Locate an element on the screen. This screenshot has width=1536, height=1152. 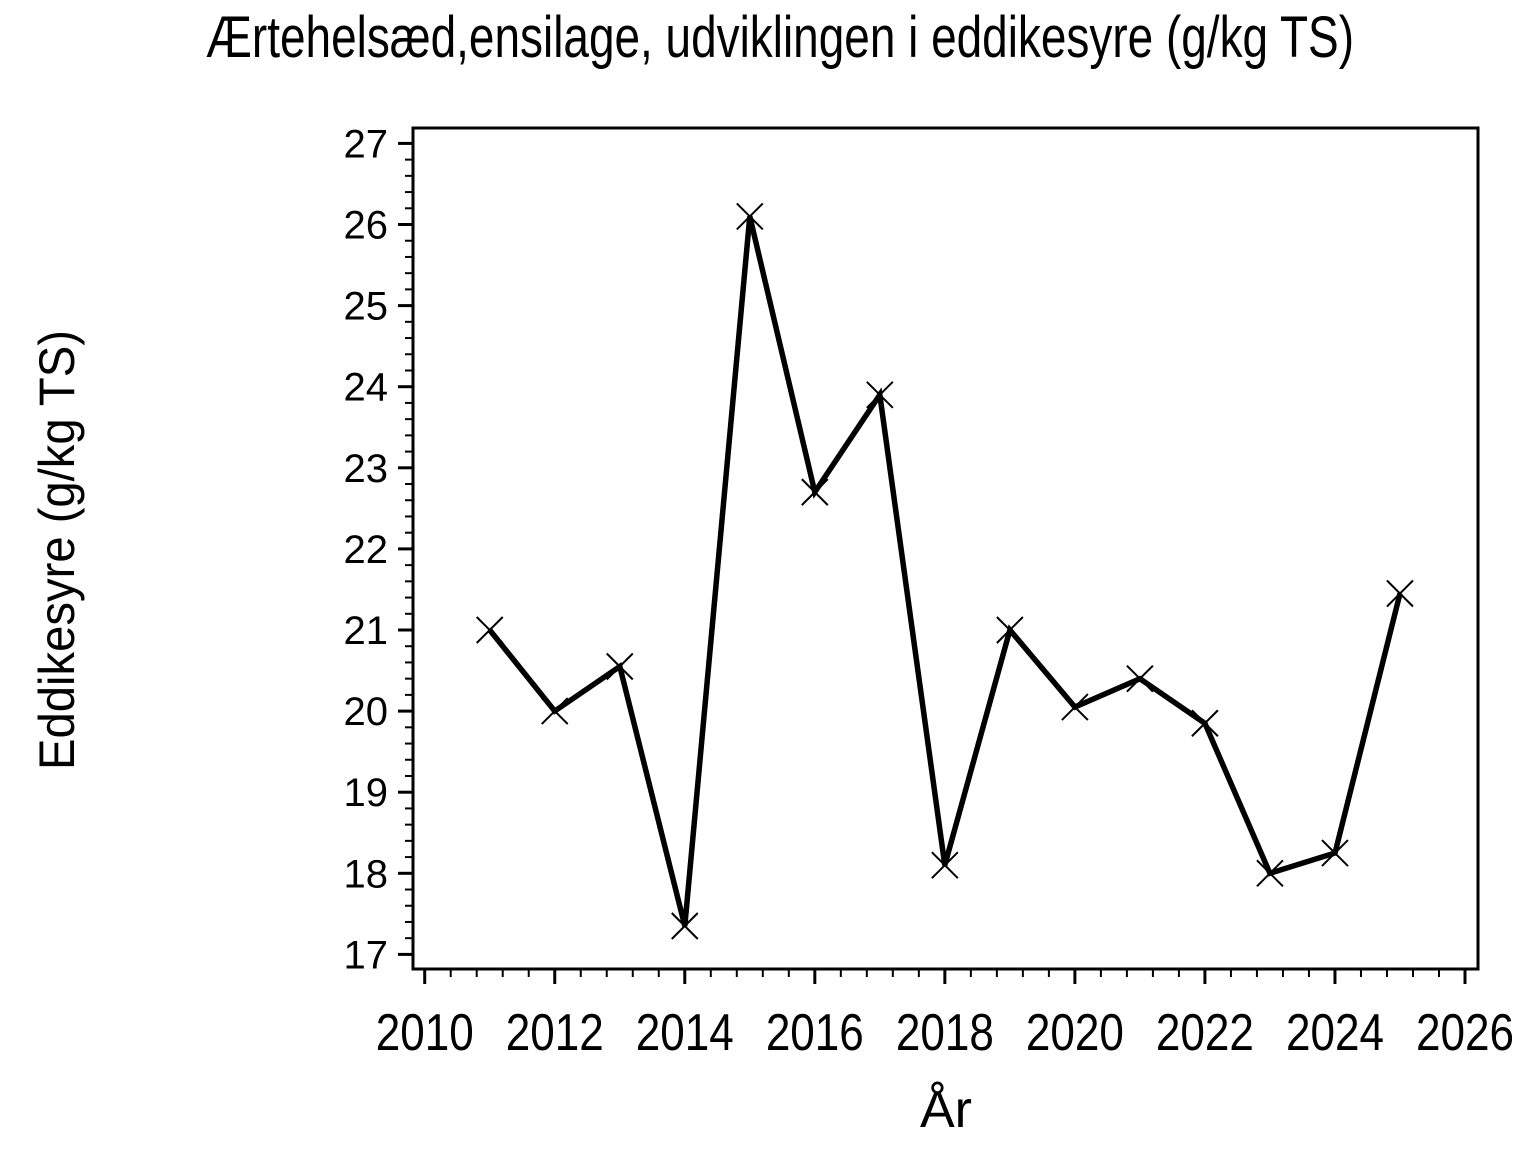
y-tick-label: 20 is located at coordinates (366, 712).